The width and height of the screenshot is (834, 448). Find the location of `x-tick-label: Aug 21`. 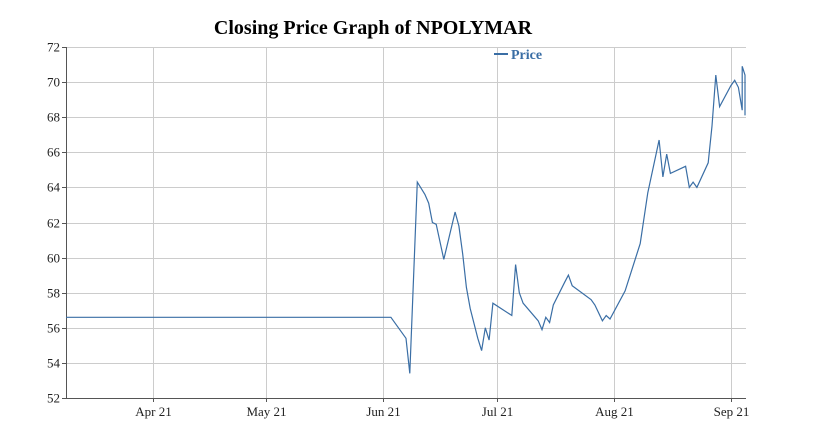

x-tick-label: Aug 21 is located at coordinates (614, 411).